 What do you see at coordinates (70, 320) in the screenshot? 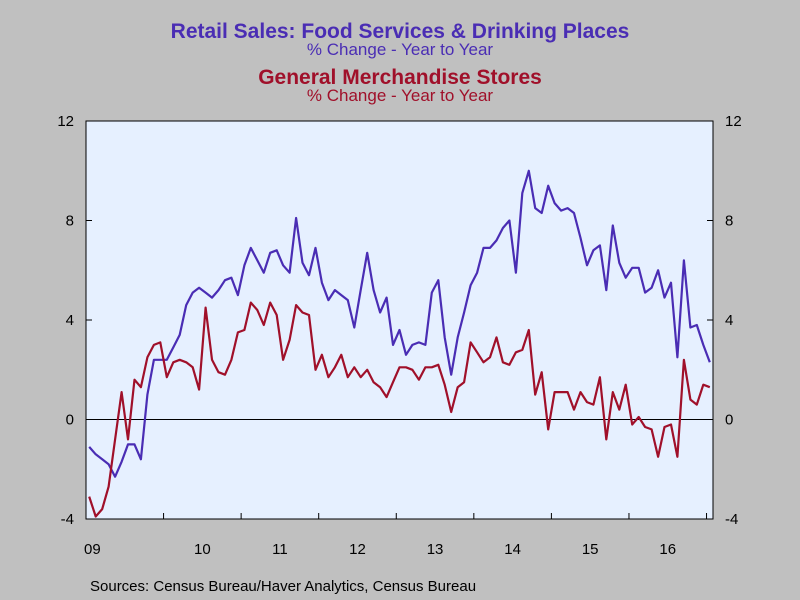
I see `y-tick-label-left: 4` at bounding box center [70, 320].